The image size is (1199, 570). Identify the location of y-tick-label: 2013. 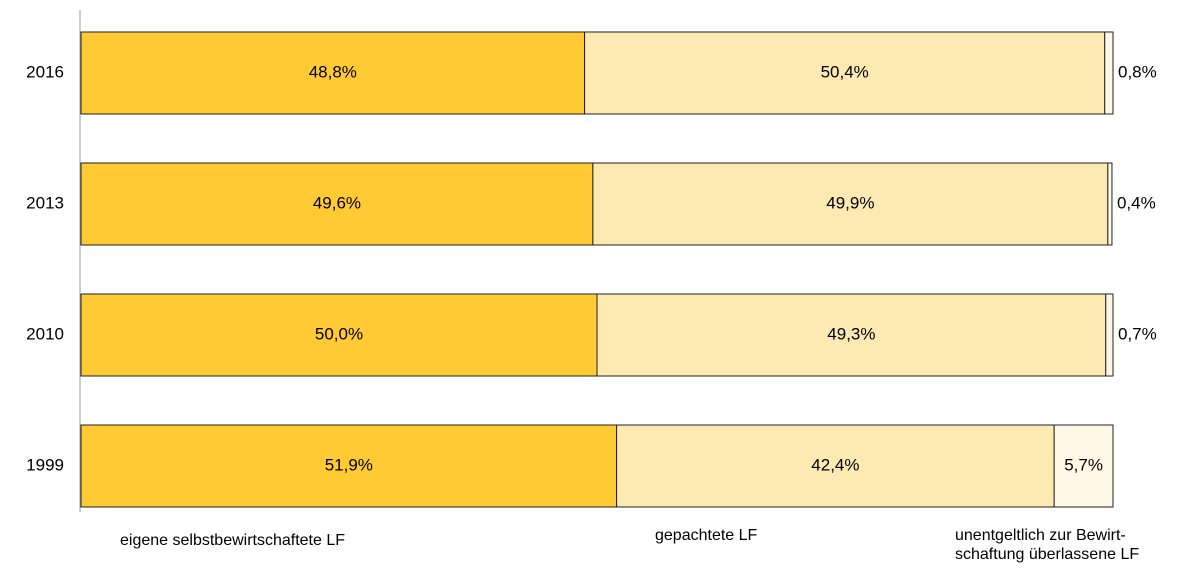
(45, 202).